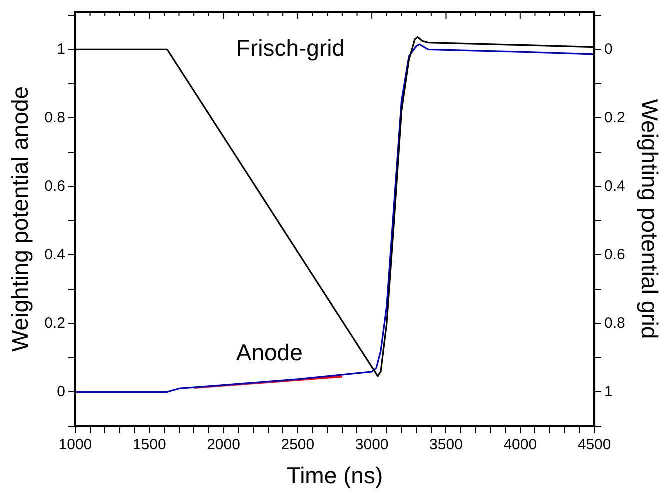  What do you see at coordinates (615, 323) in the screenshot?
I see `y2-tick-label: 0.8` at bounding box center [615, 323].